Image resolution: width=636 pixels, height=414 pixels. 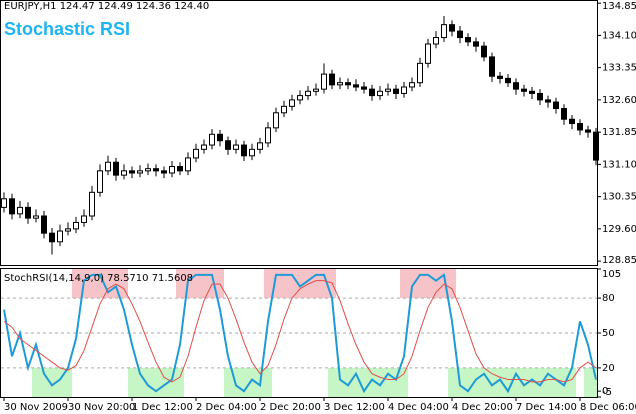 I want to click on indicator-label: StochRSI(14,14,9,0) 78.5710 71.5608, so click(x=98, y=278).